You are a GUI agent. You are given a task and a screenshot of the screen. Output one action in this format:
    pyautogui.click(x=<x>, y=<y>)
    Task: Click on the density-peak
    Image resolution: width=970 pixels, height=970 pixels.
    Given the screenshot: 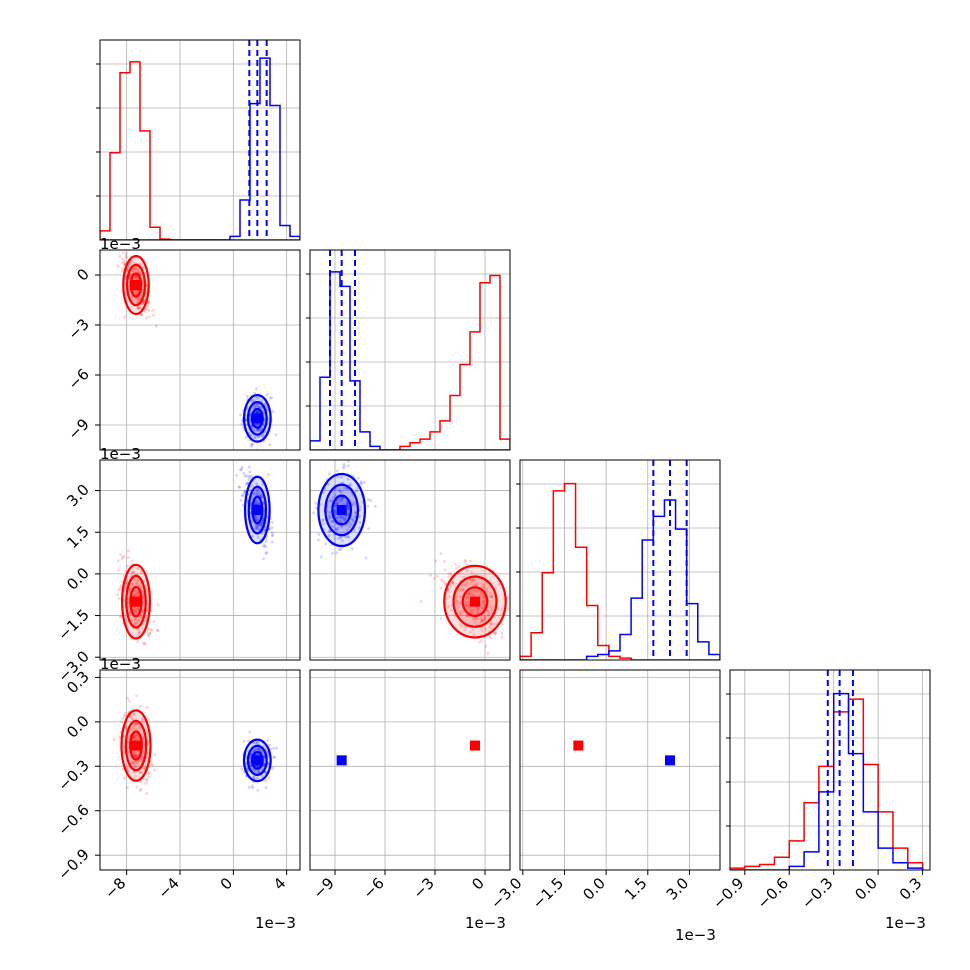 What is the action you would take?
    pyautogui.click(x=257, y=418)
    